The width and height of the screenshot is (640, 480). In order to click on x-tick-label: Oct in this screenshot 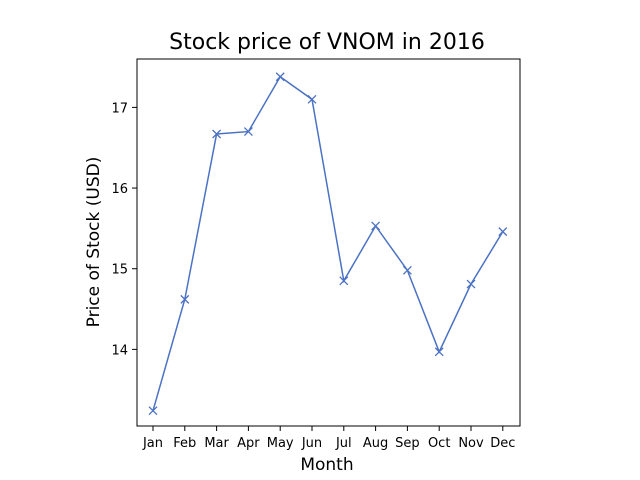, I will do `click(439, 443)`.